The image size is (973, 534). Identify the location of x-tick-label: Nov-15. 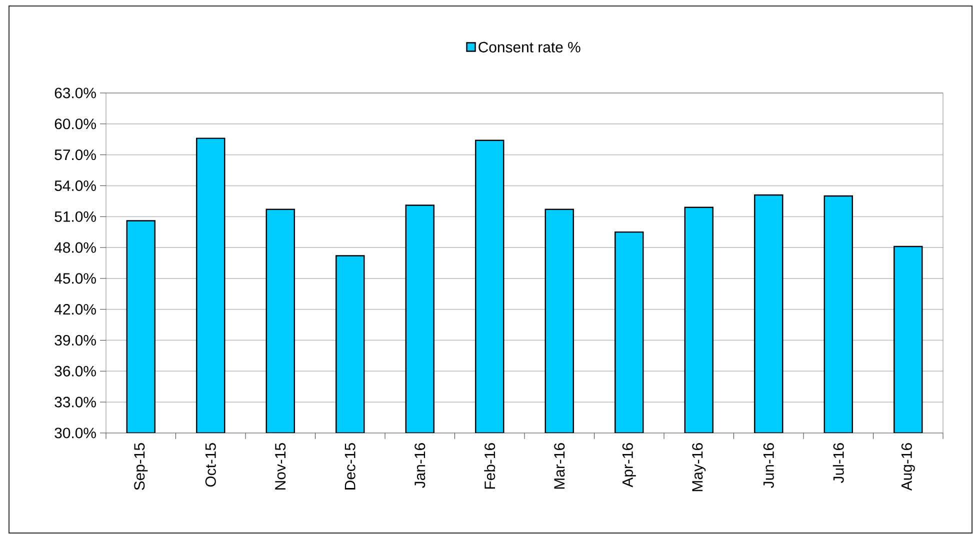
(280, 466).